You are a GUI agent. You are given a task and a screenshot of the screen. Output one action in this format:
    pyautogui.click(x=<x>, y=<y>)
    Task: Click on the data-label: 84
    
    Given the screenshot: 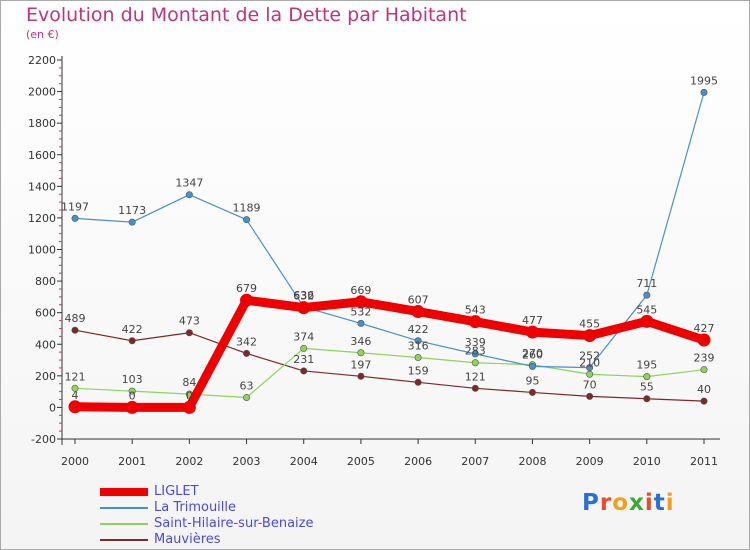 What is the action you would take?
    pyautogui.click(x=189, y=382)
    